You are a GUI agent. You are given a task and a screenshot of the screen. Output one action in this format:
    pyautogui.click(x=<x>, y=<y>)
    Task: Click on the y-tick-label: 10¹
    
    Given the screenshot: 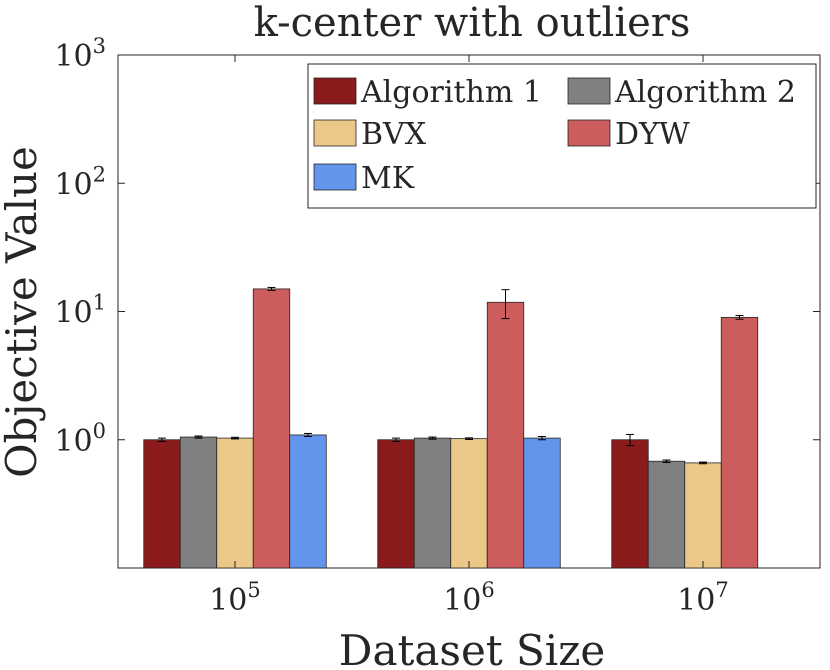 What is the action you would take?
    pyautogui.click(x=80, y=311)
    